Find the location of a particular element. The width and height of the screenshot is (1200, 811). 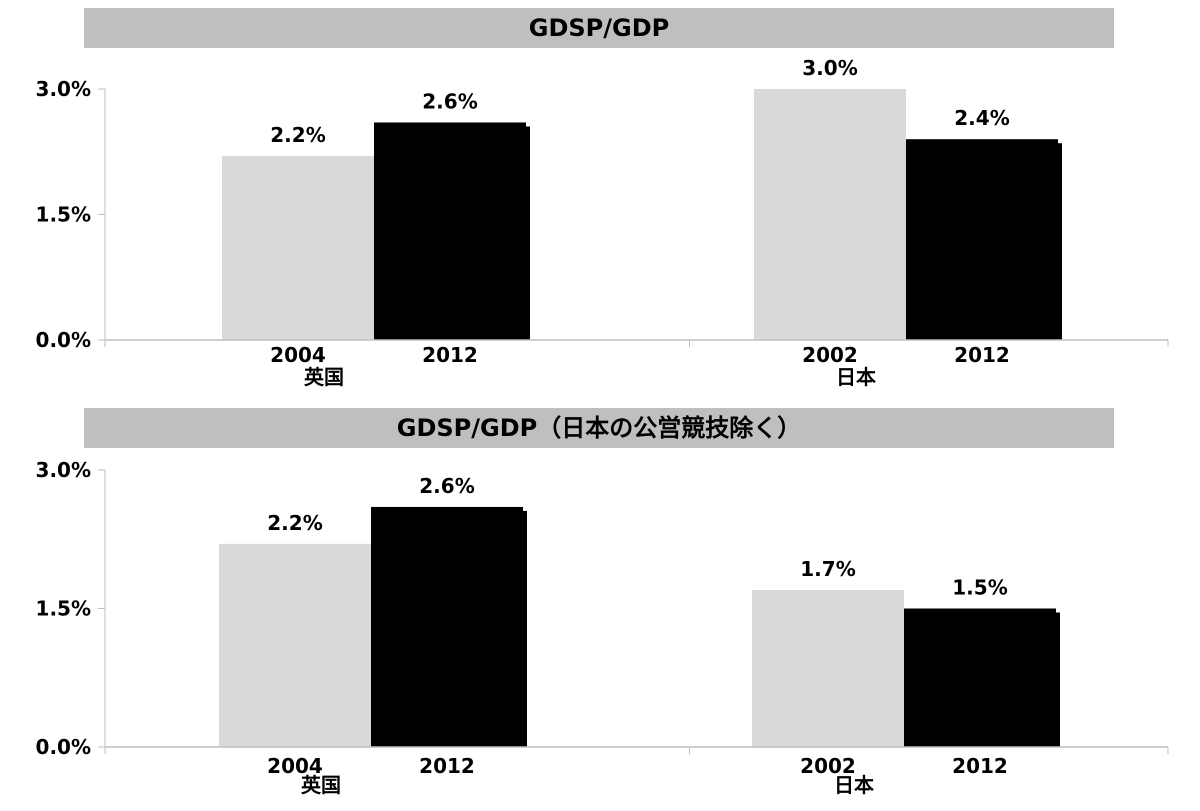

chart-title: GDSP/GDP（日本の公営競技除く） is located at coordinates (599, 428).